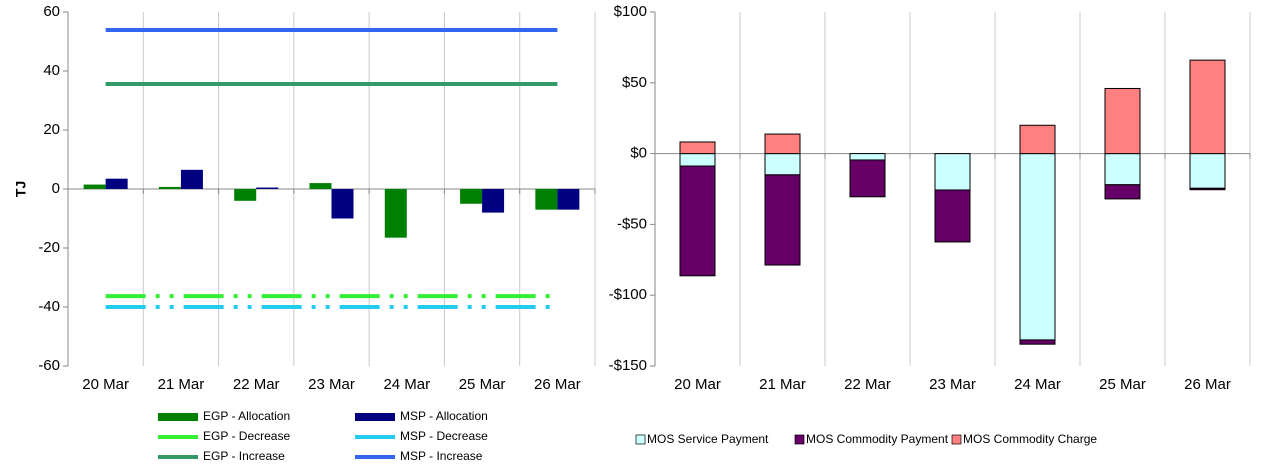 The width and height of the screenshot is (1266, 468). Describe the element at coordinates (628, 365) in the screenshot. I see `y-tick-label: -$150` at that location.